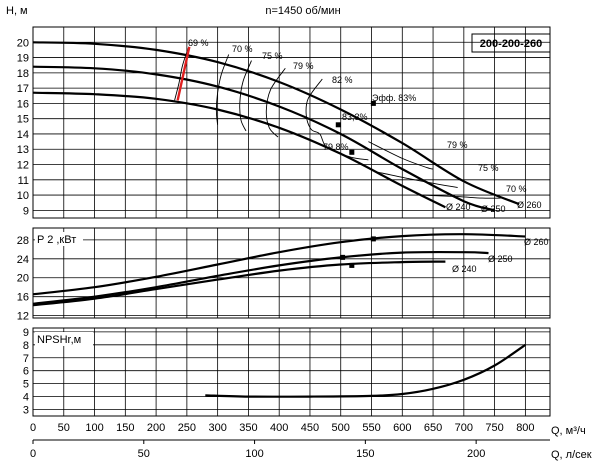  What do you see at coordinates (464, 428) in the screenshot?
I see `x-tick-label-m3h: 700` at bounding box center [464, 428].